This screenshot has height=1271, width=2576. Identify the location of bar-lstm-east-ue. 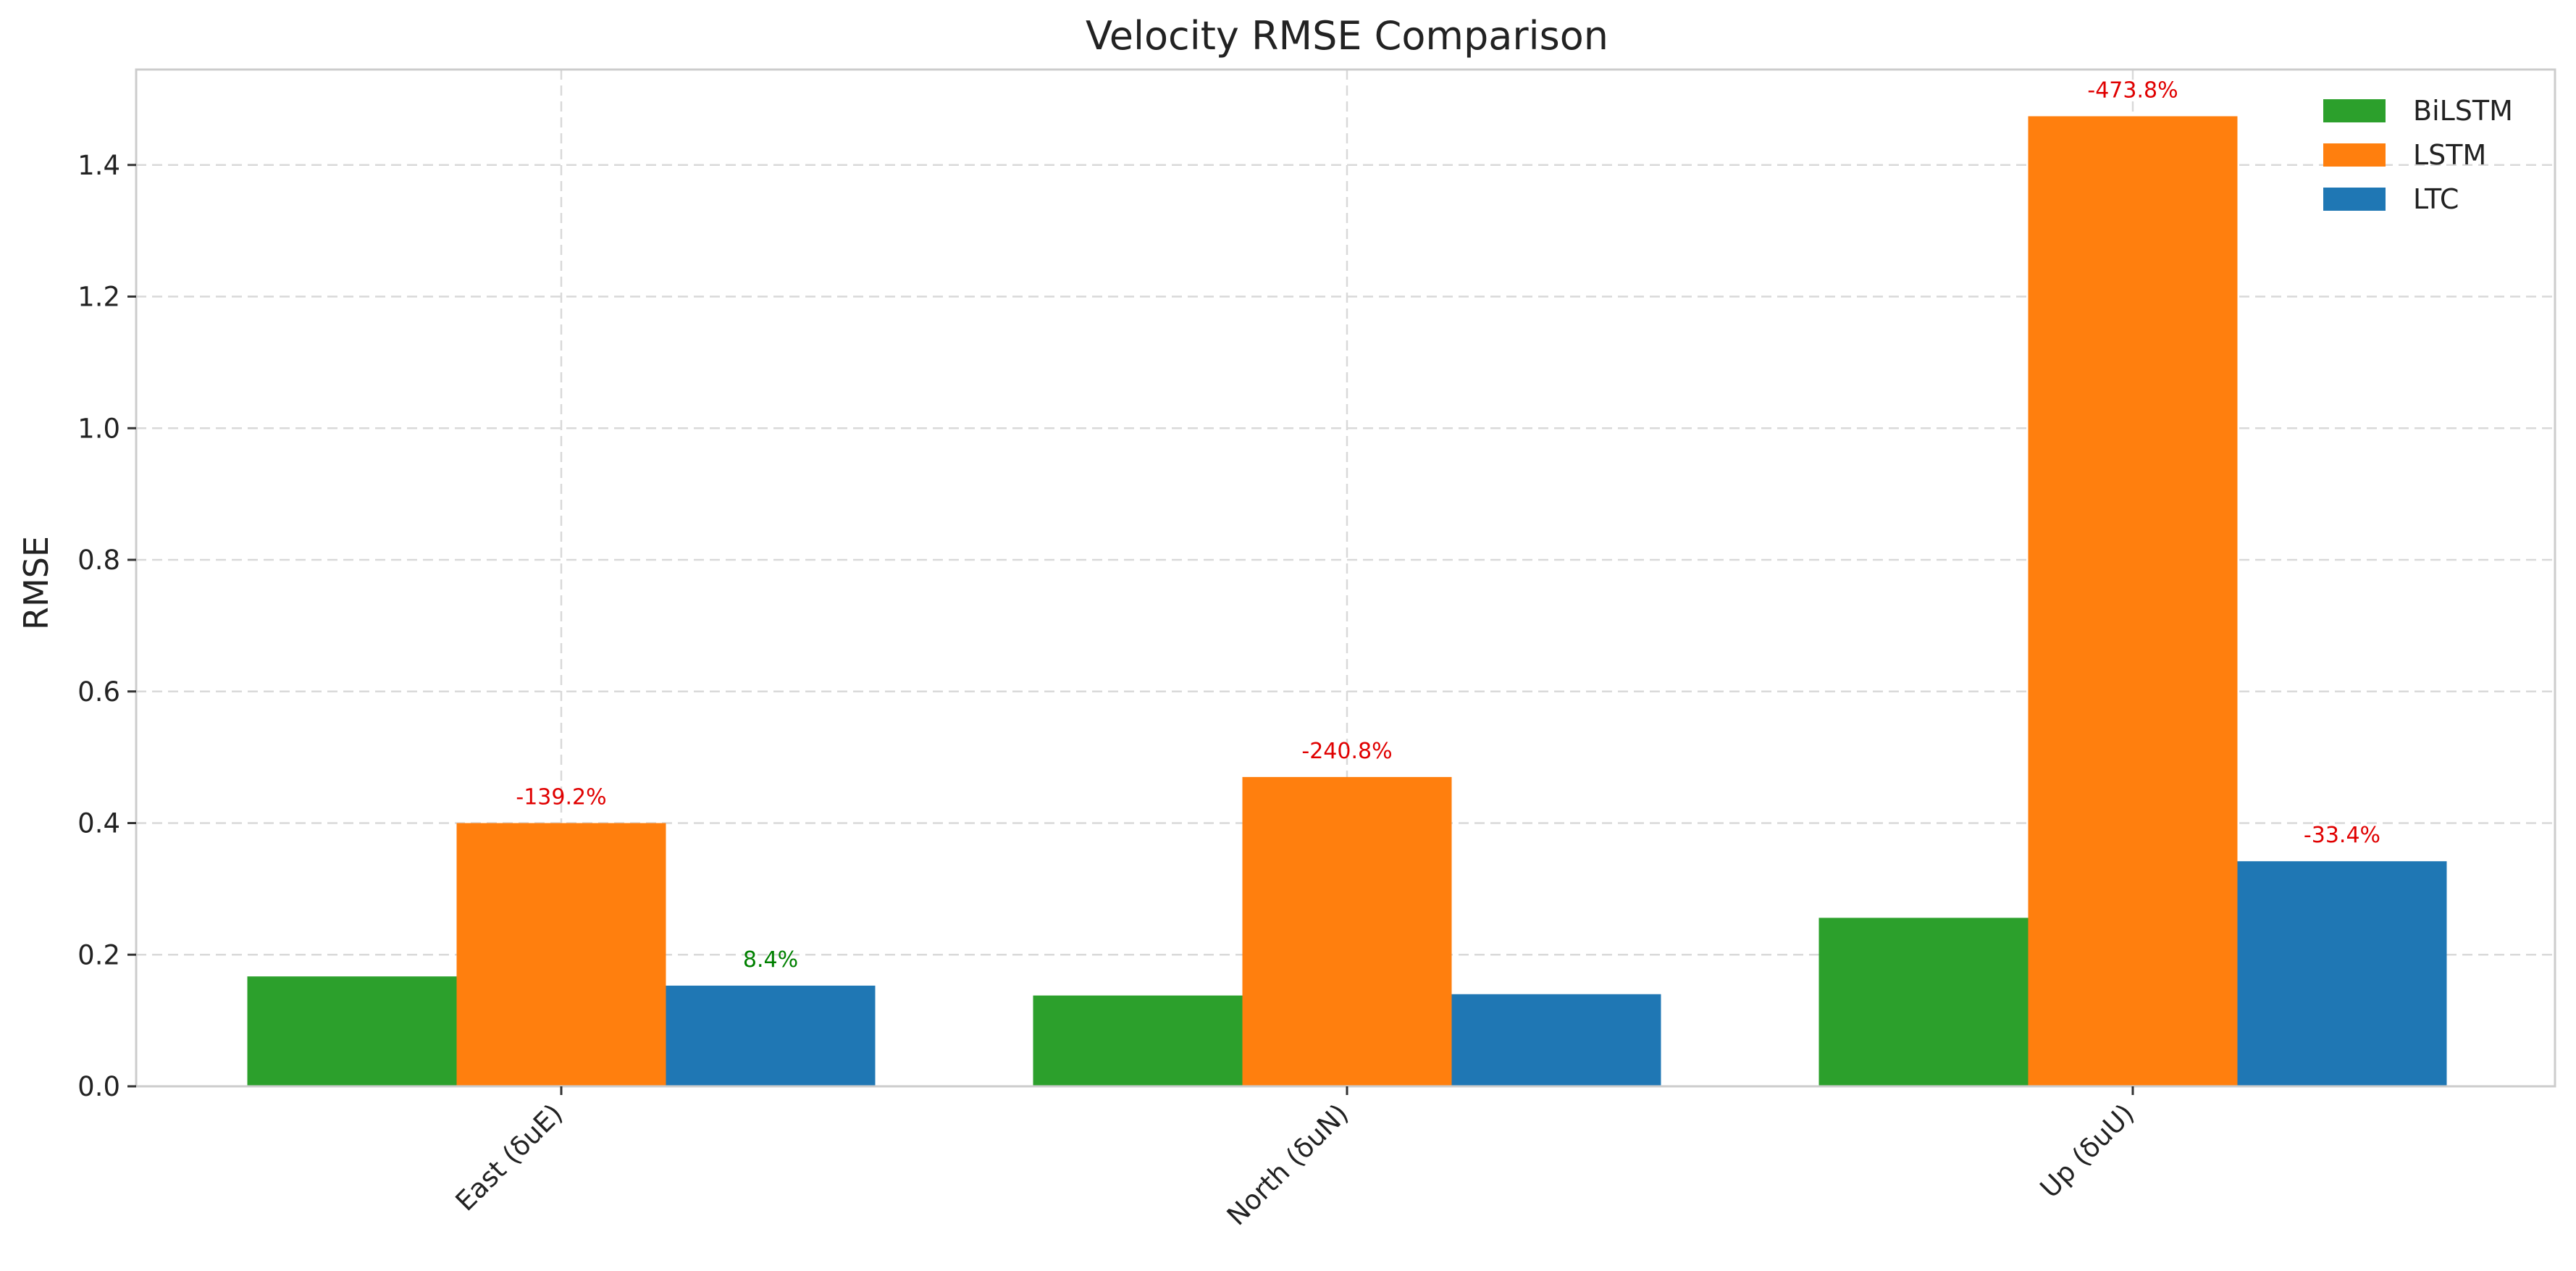
(561, 955).